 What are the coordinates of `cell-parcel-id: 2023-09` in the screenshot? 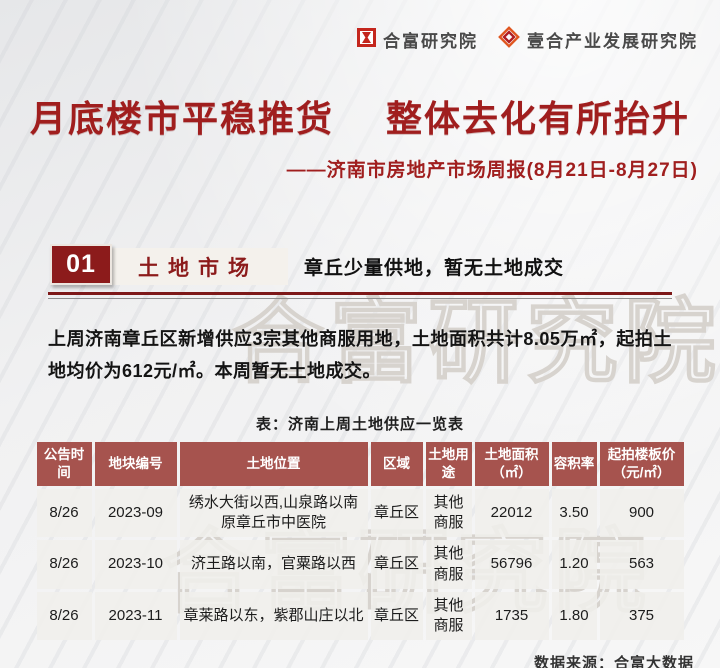 It's located at (135, 513).